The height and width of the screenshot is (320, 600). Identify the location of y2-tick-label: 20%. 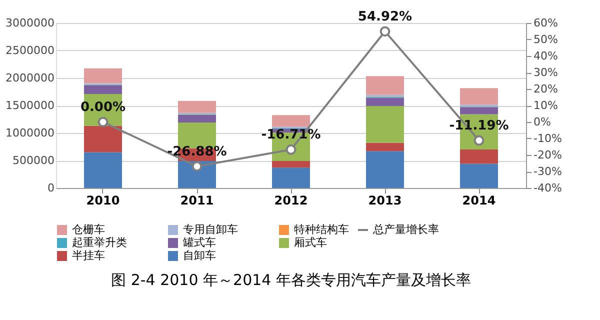
(546, 89).